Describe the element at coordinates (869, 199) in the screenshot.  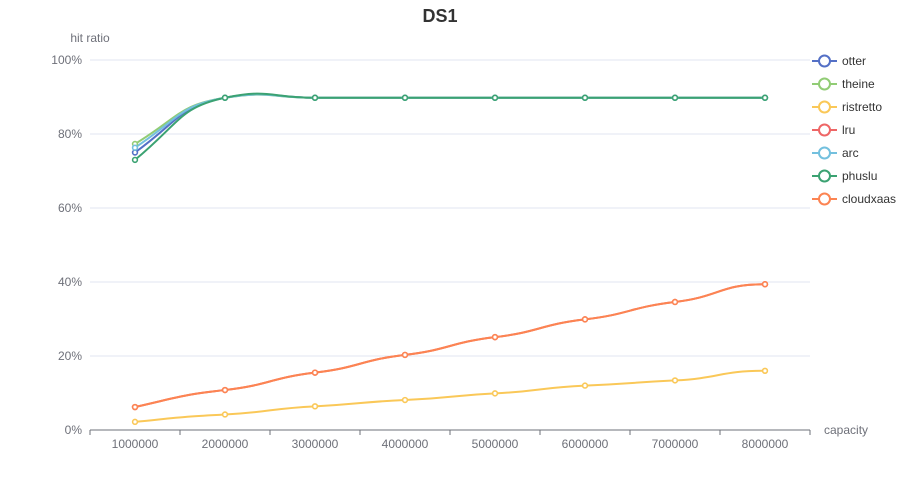
I see `legend-label: cloudxaas` at that location.